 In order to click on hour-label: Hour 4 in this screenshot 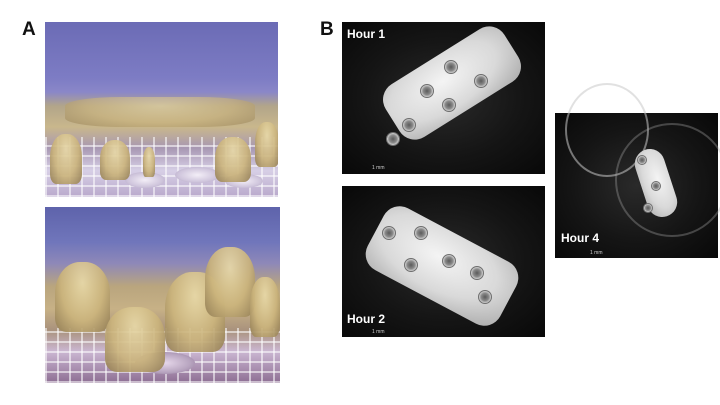, I will do `click(580, 238)`.